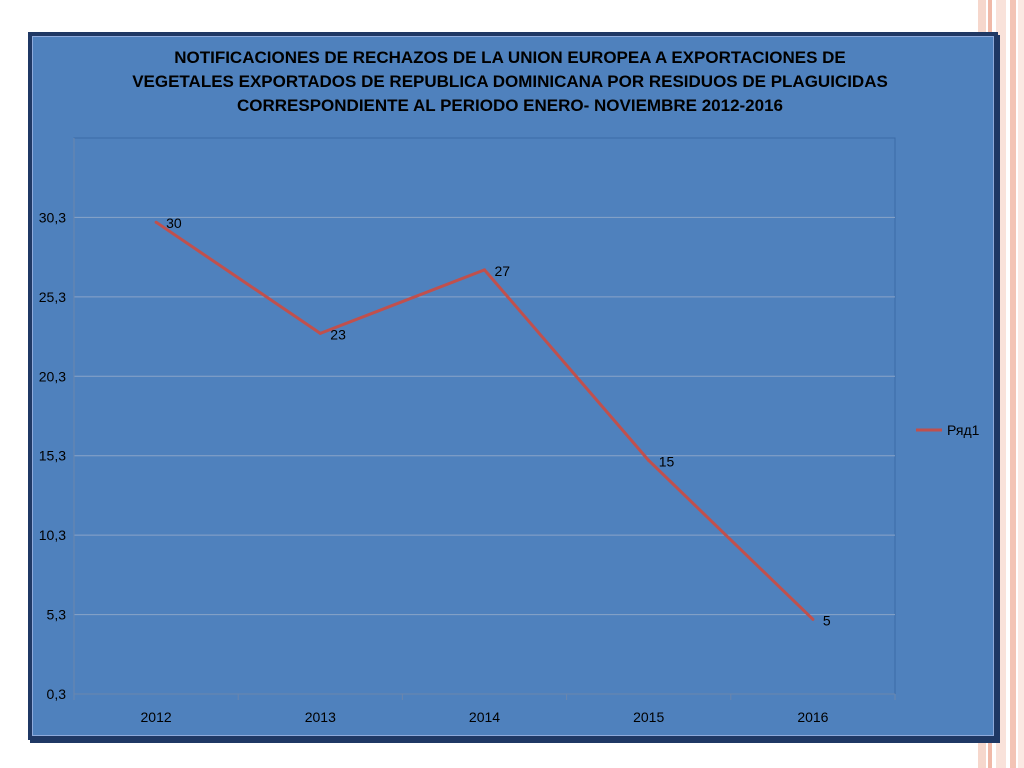 The height and width of the screenshot is (768, 1024). What do you see at coordinates (52, 535) in the screenshot?
I see `y-tick-label: 10,3` at bounding box center [52, 535].